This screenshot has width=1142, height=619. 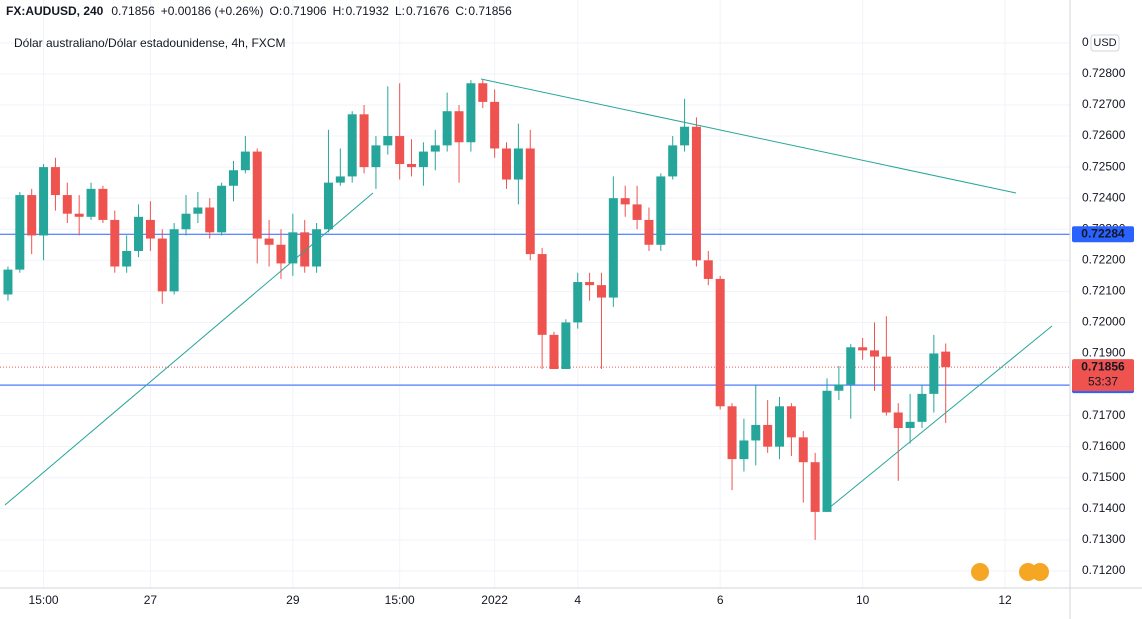 I want to click on x-tick-label: 10, so click(x=863, y=600).